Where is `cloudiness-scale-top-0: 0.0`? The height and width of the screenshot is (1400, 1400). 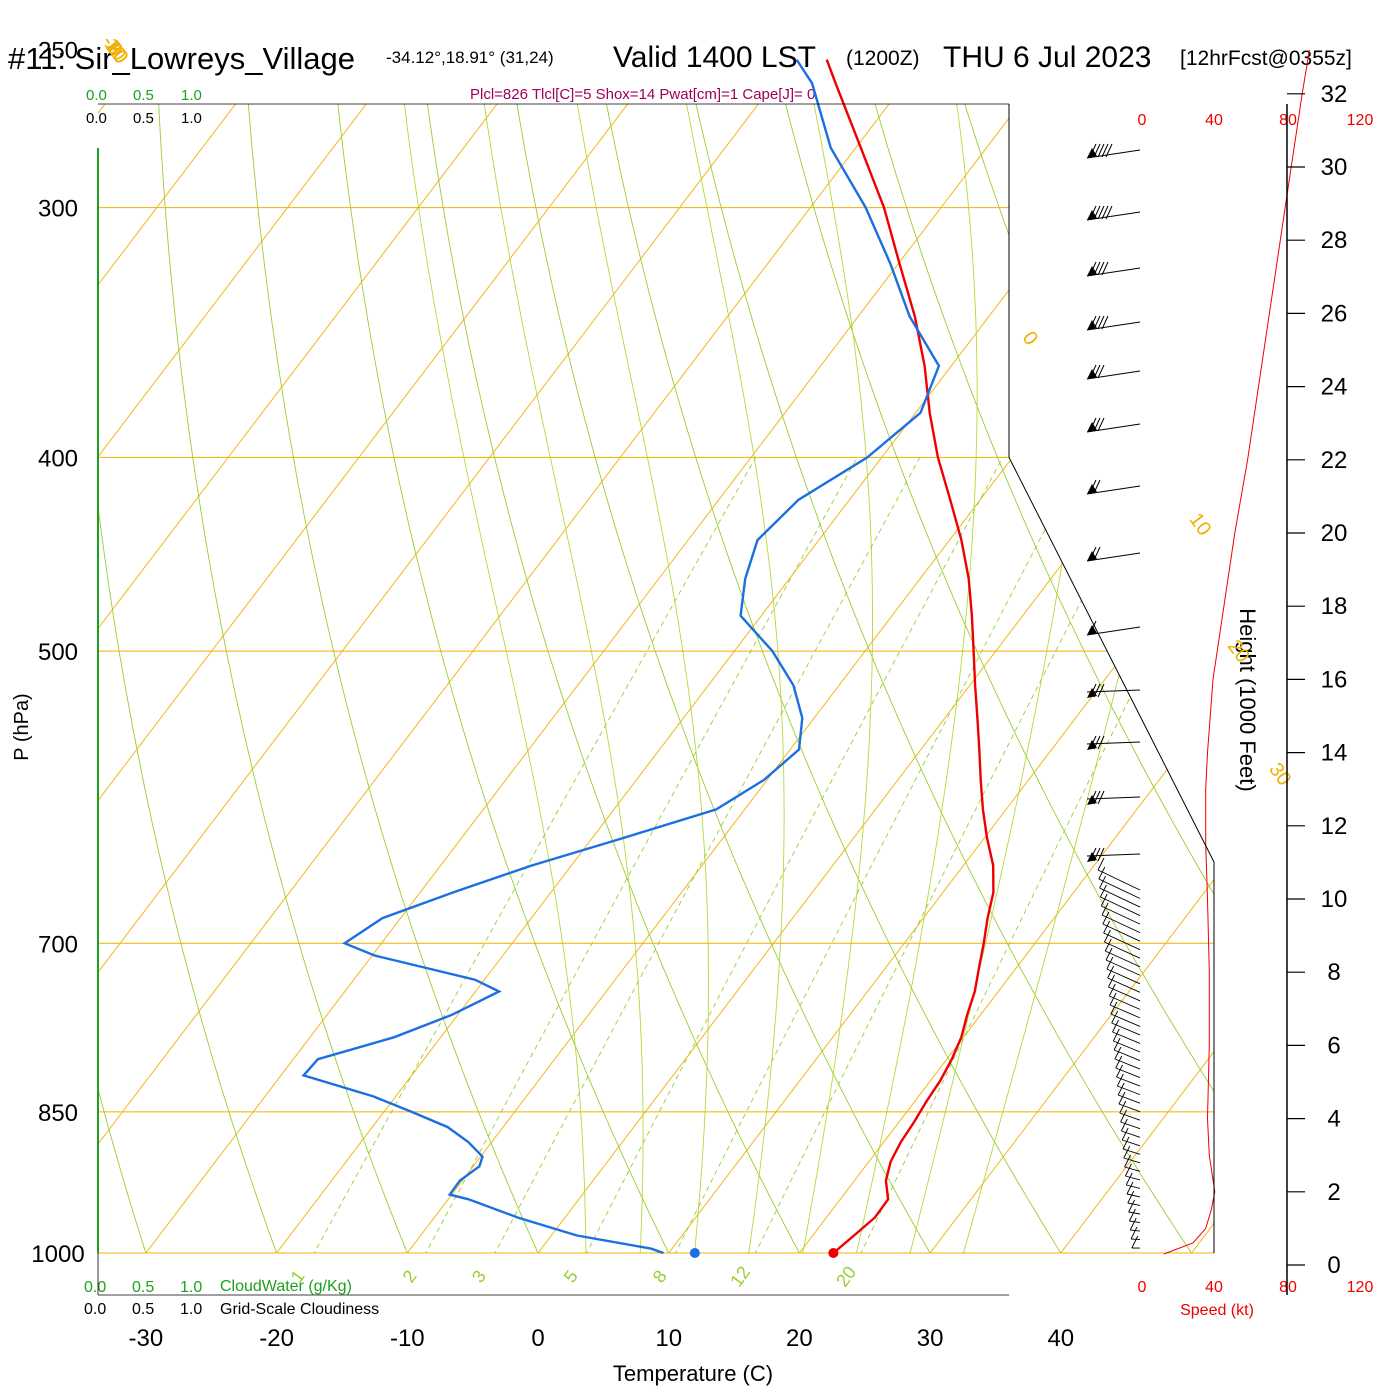
cloudiness-scale-top-0: 0.0 is located at coordinates (96, 118).